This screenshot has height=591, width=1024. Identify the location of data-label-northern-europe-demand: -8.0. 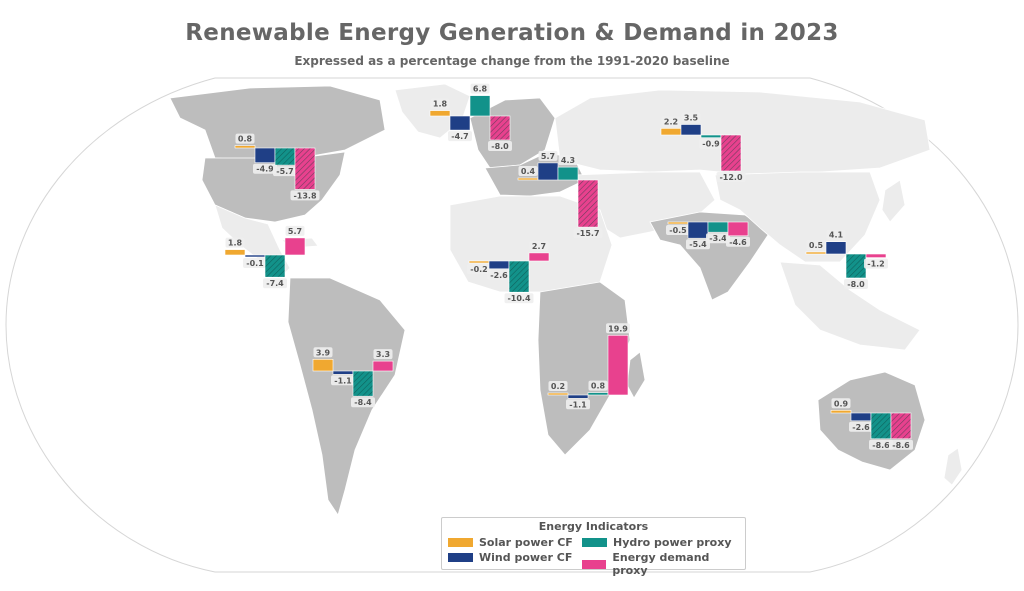
(500, 146).